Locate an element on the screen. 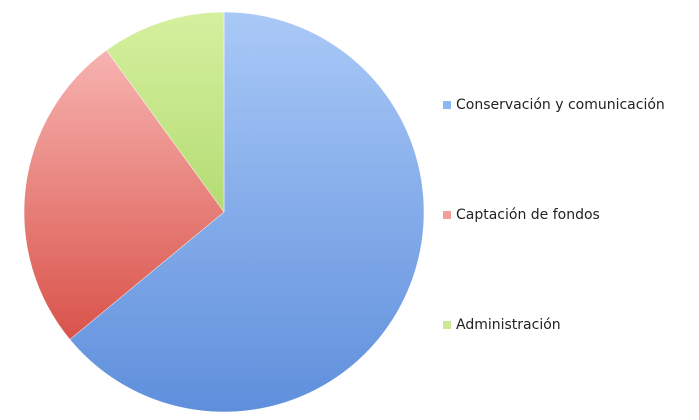 This screenshot has width=699, height=420. legend-label: Administración is located at coordinates (508, 325).